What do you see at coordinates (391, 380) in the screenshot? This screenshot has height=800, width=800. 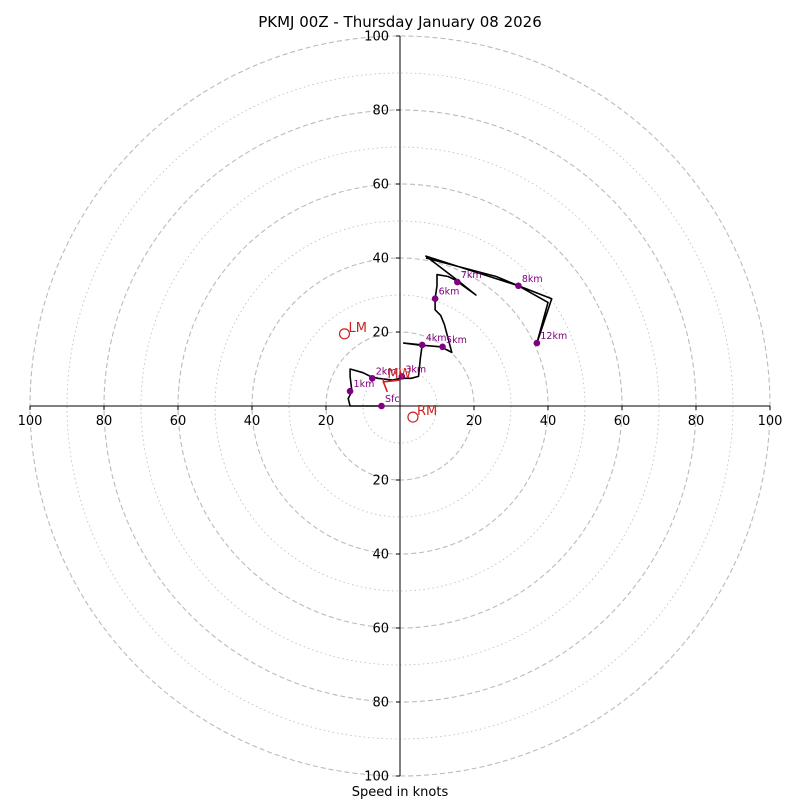 I see `mean-wind-vector` at bounding box center [391, 380].